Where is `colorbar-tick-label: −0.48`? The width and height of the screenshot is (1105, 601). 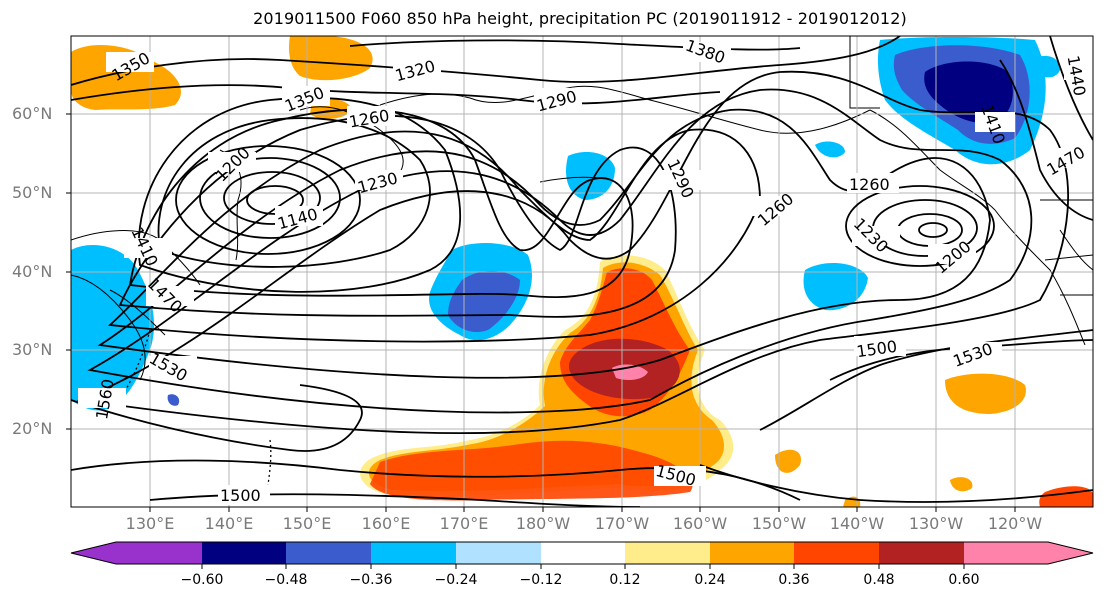 colorbar-tick-label: −0.48 is located at coordinates (286, 580).